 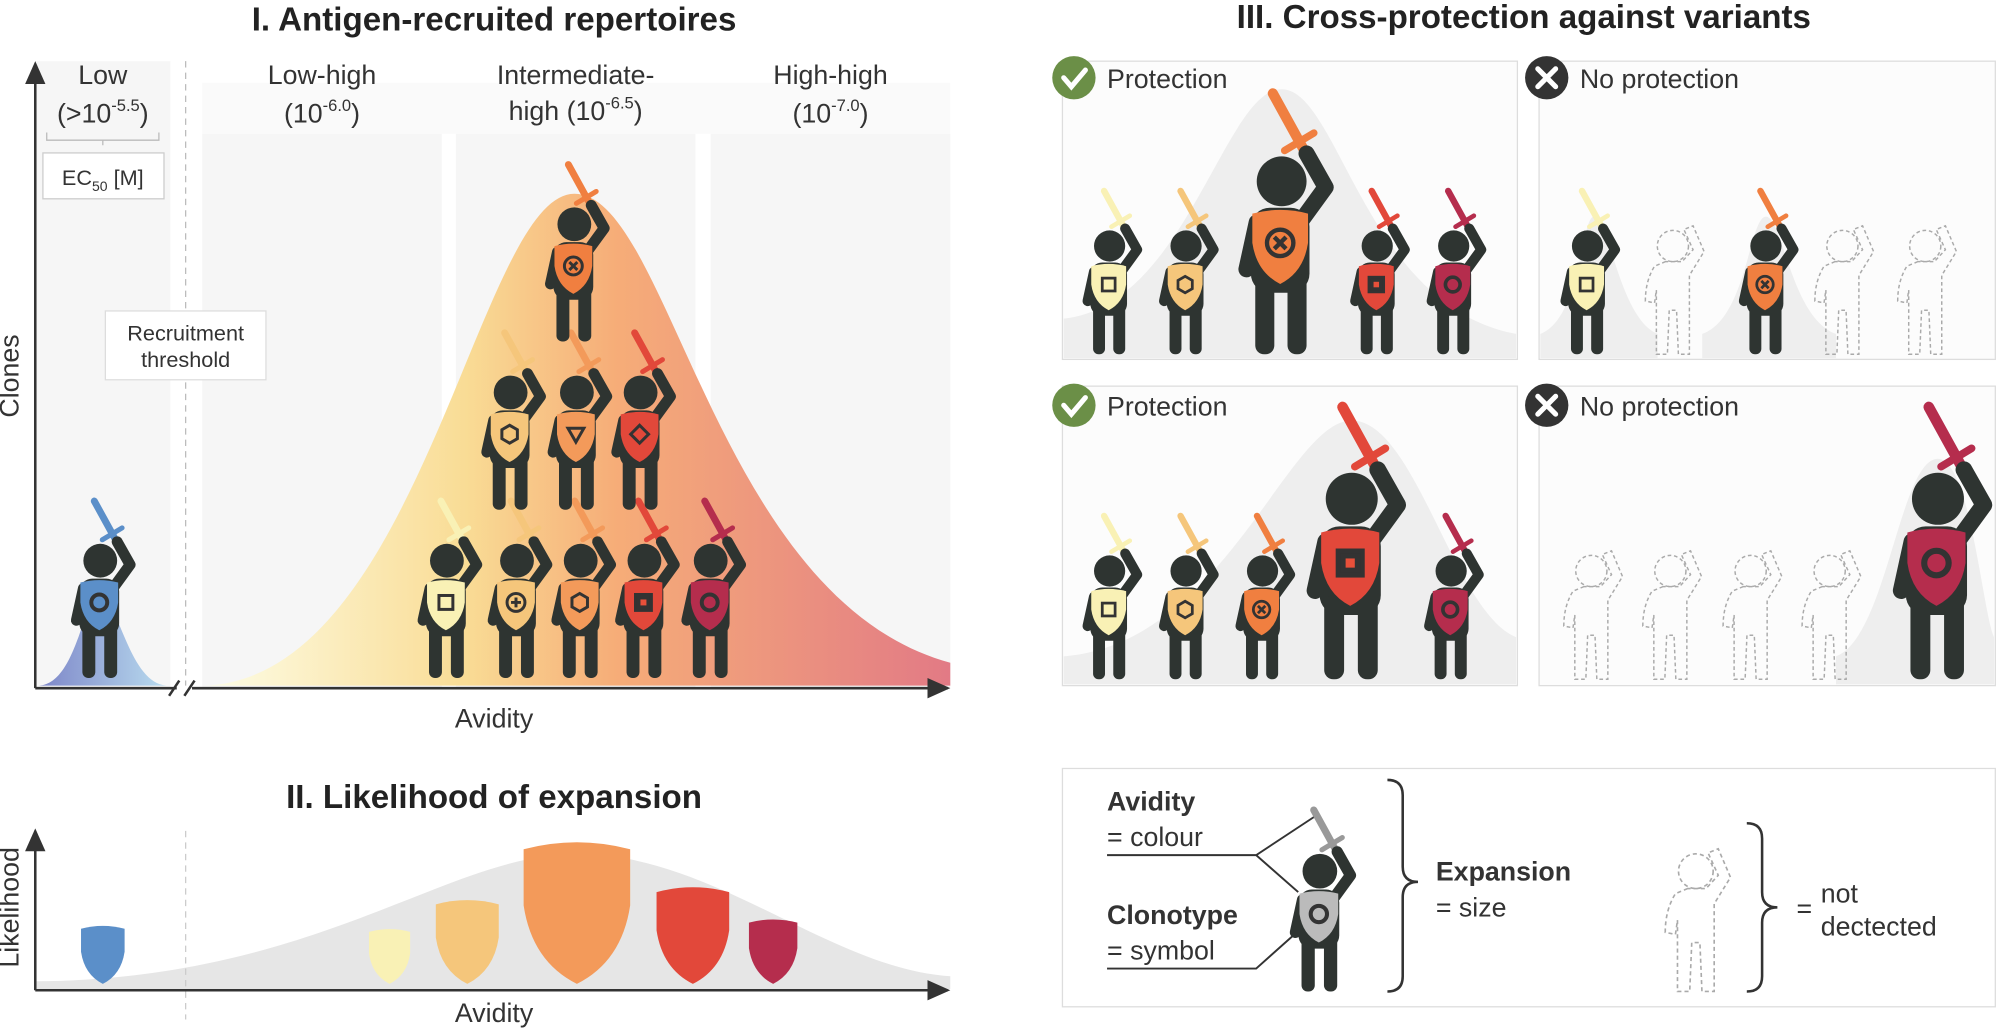 What do you see at coordinates (77, 177) in the screenshot?
I see `unit-base: EC` at bounding box center [77, 177].